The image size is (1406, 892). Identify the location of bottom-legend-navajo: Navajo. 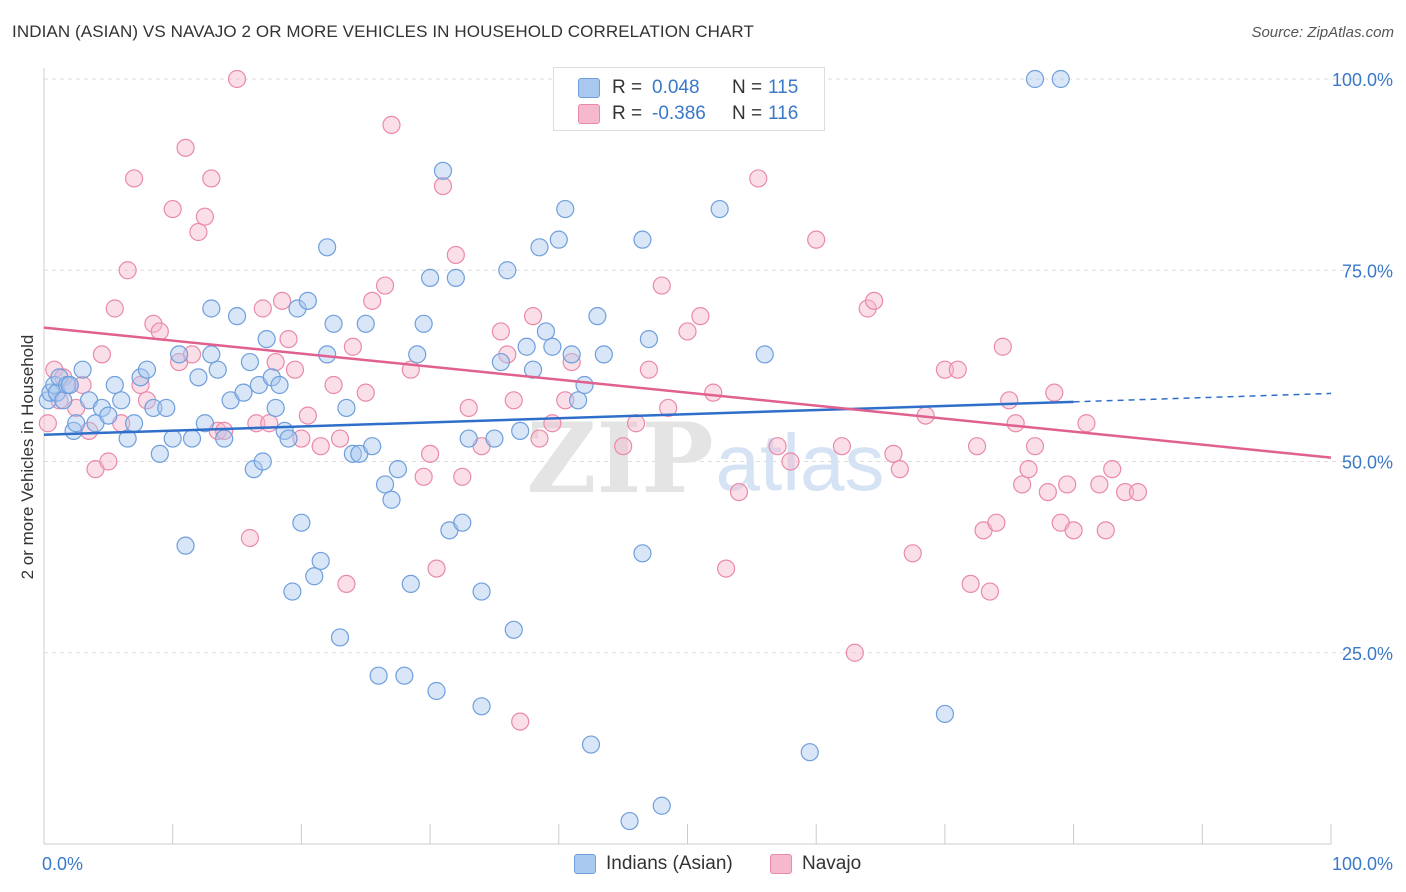
(815, 864).